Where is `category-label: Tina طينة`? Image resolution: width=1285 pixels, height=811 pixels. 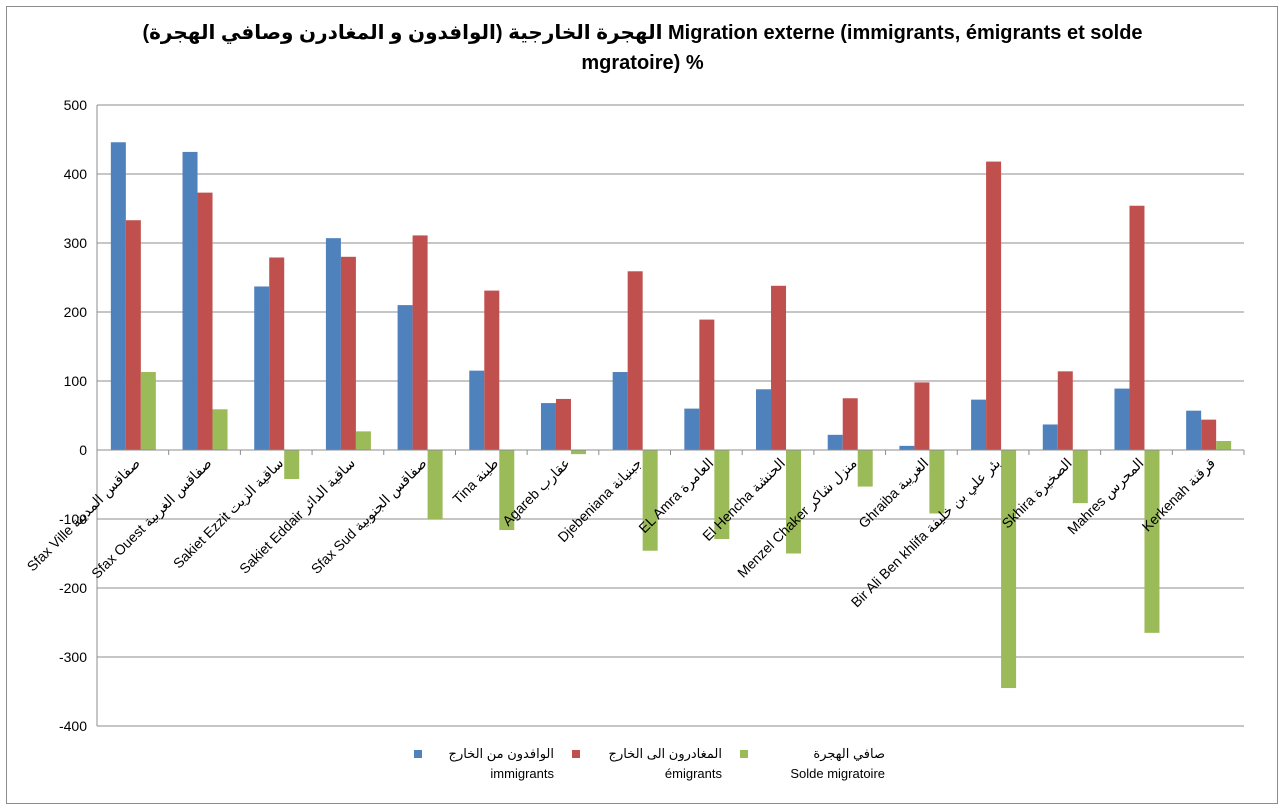
category-label: Tina طينة is located at coordinates (475, 481).